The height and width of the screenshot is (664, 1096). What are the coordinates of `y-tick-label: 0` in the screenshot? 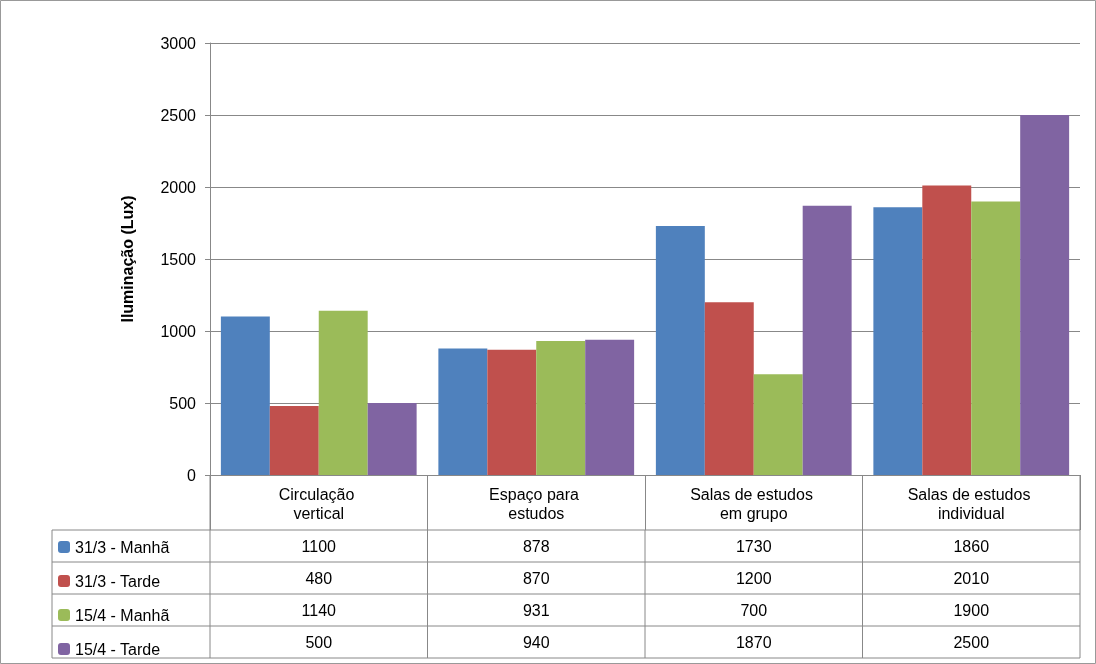 It's located at (192, 475).